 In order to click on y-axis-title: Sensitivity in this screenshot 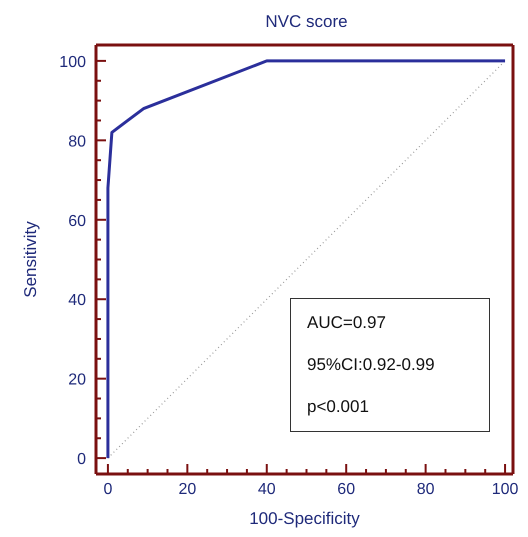, I will do `click(30, 259)`.